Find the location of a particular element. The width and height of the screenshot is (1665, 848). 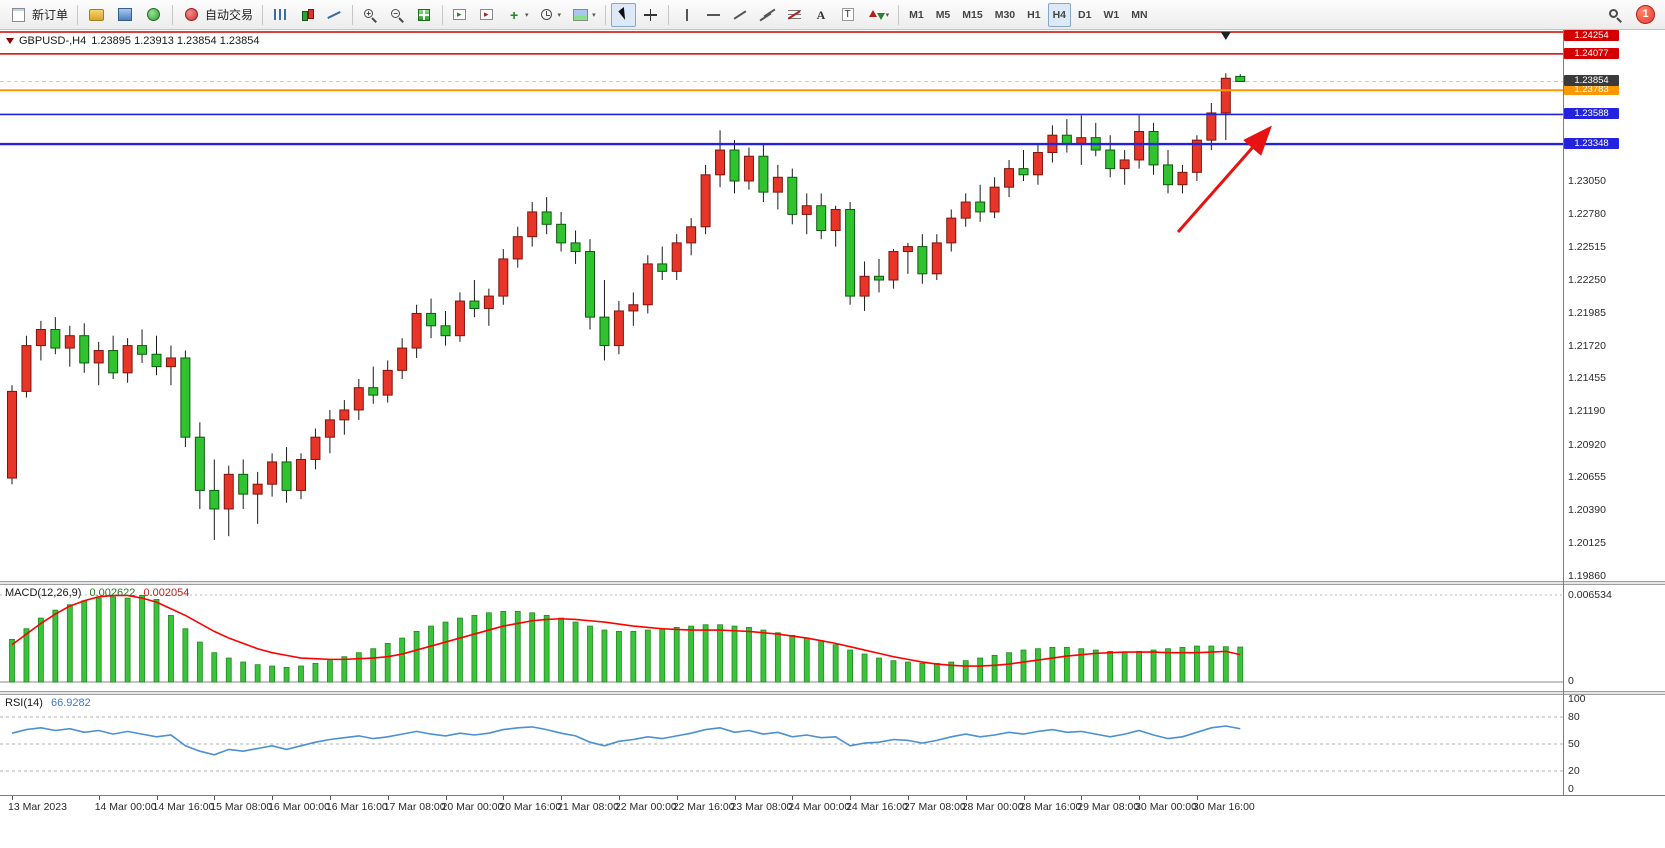

toolbar-separator is located at coordinates (353, 14).